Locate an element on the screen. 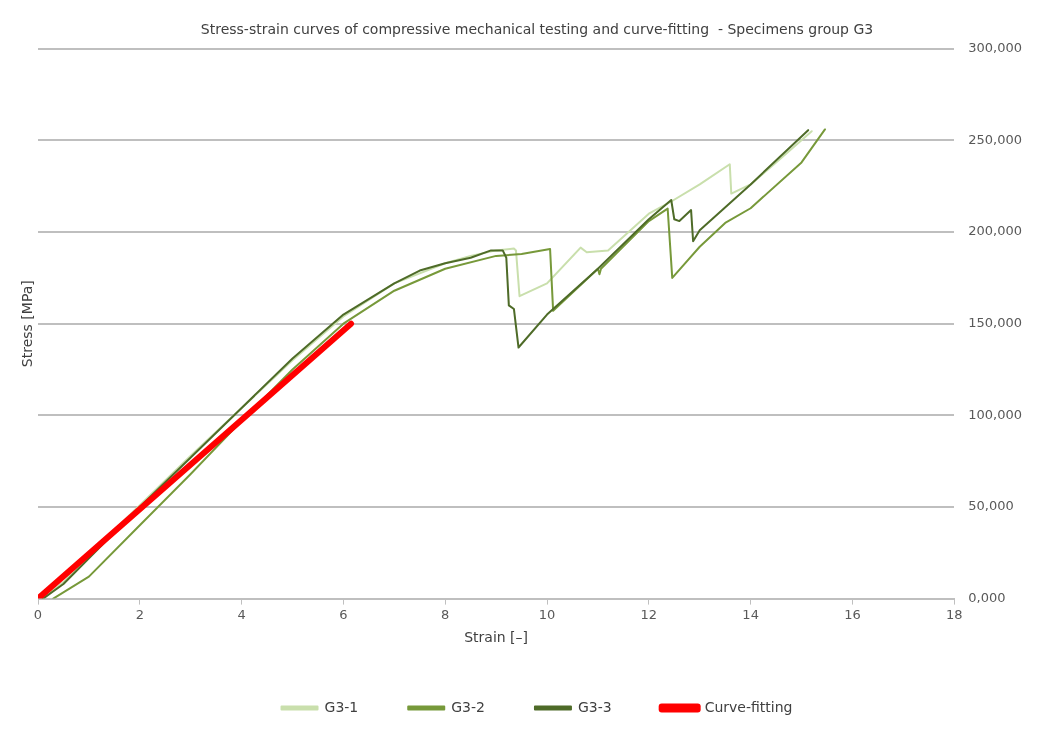 The image size is (1054, 733). legend-label: G3-2 is located at coordinates (468, 706).